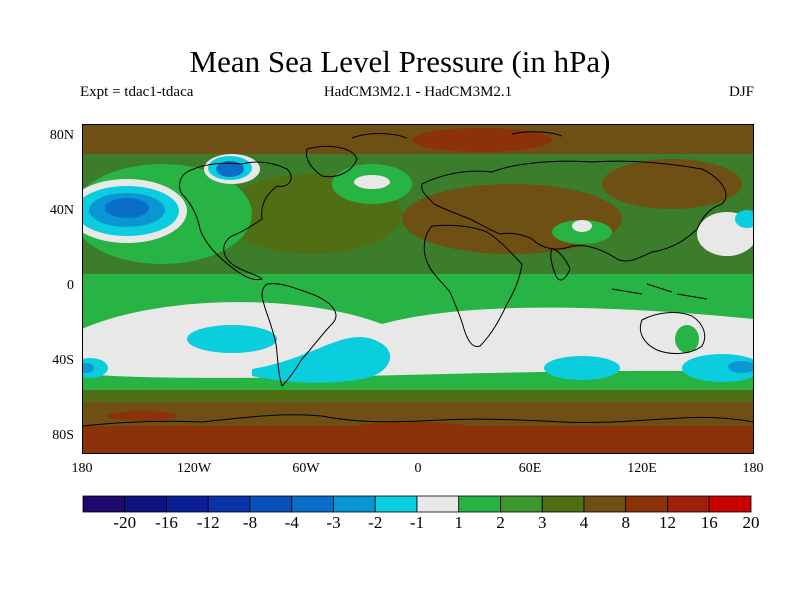 This screenshot has width=800, height=600. Describe the element at coordinates (542, 522) in the screenshot. I see `colorbar-label: 3` at that location.